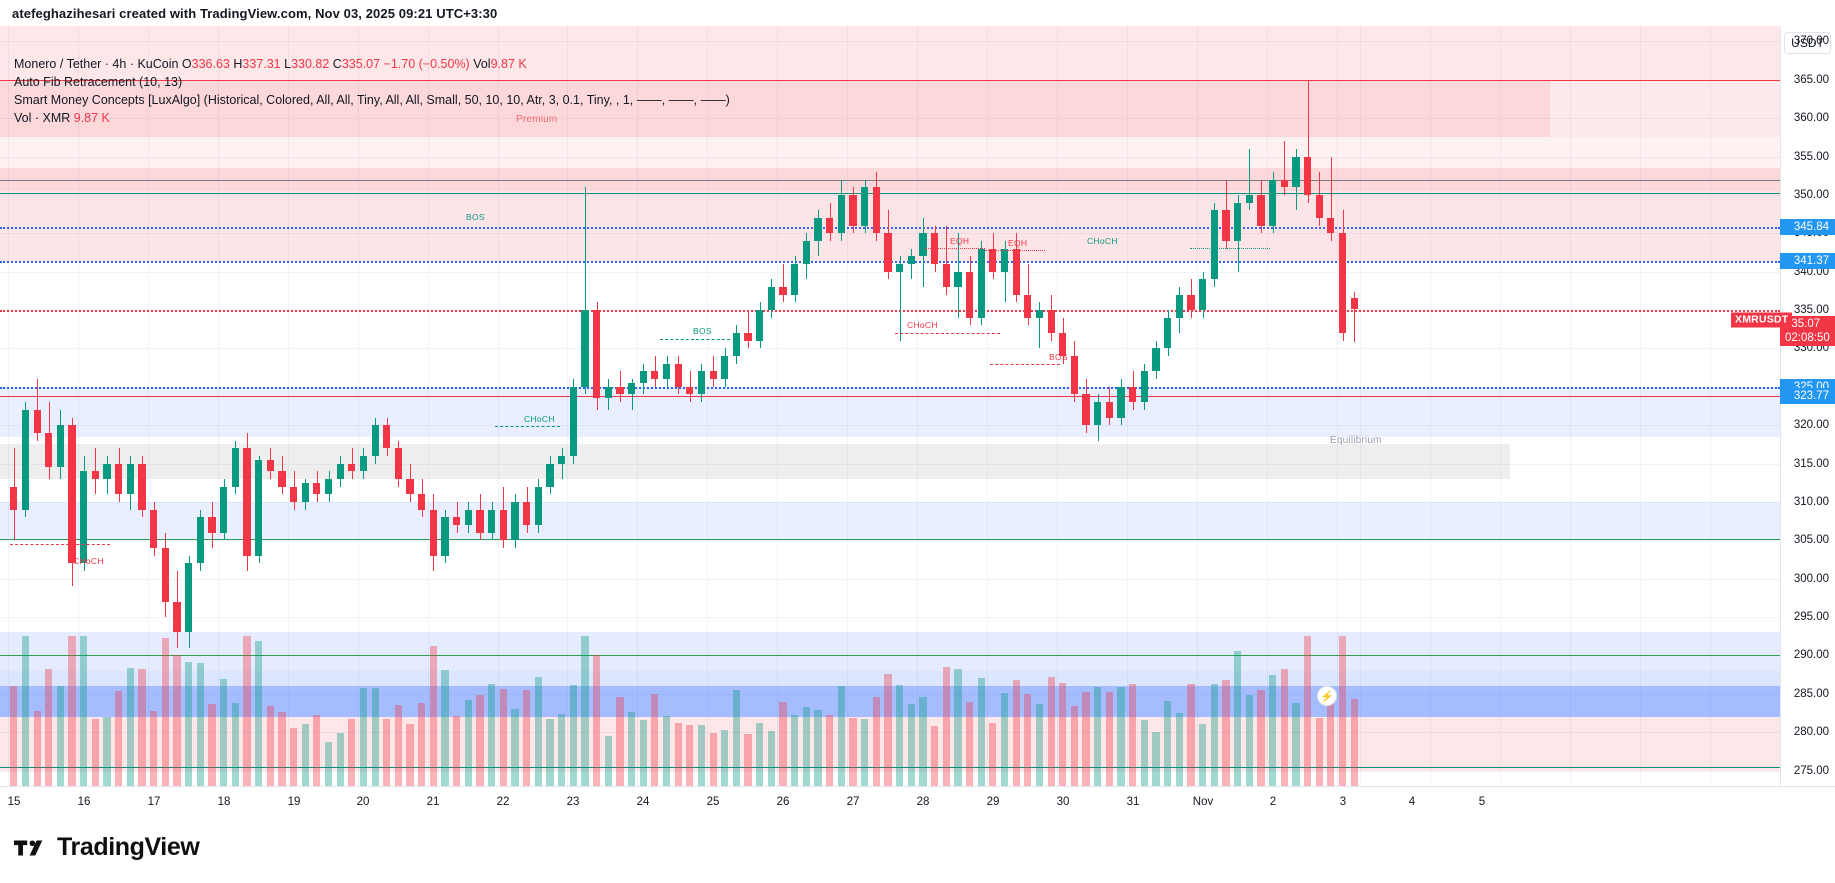  Describe the element at coordinates (98, 82) in the screenshot. I see `legend-indicator-fib: Auto Fib Retracement (10, 13)` at that location.